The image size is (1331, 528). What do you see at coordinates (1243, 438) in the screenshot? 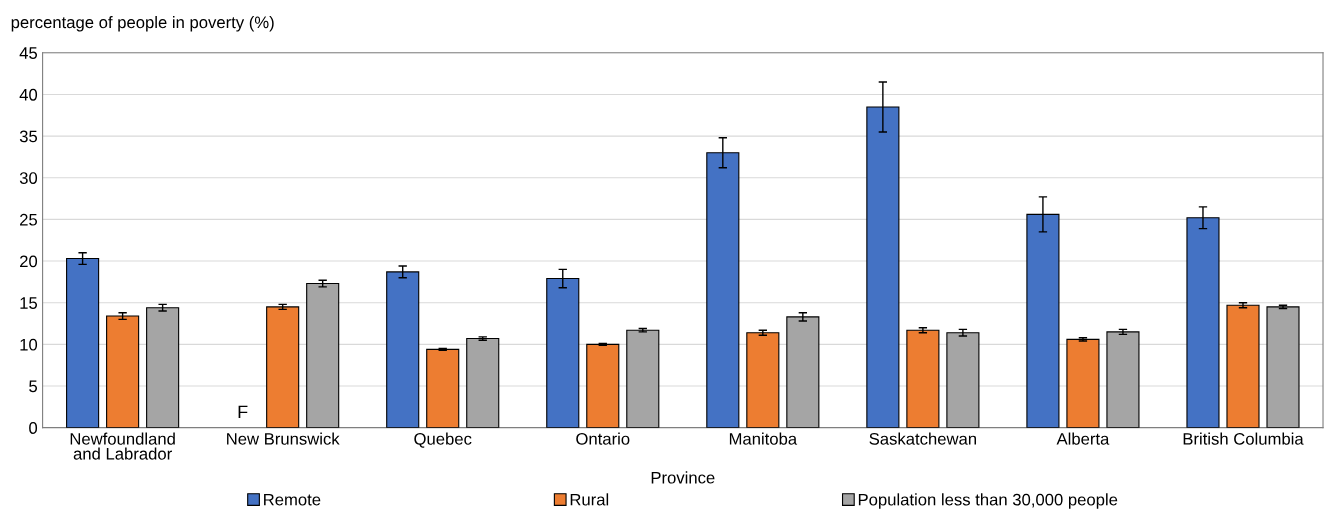
I see `x-tick-label: British Columbia` at bounding box center [1243, 438].